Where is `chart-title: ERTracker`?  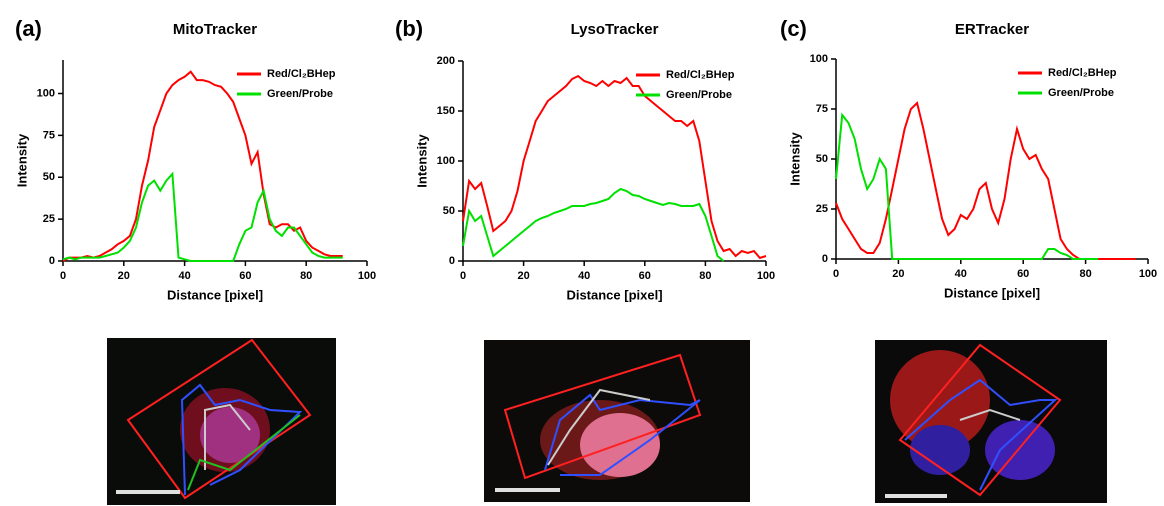
chart-title: ERTracker is located at coordinates (992, 29).